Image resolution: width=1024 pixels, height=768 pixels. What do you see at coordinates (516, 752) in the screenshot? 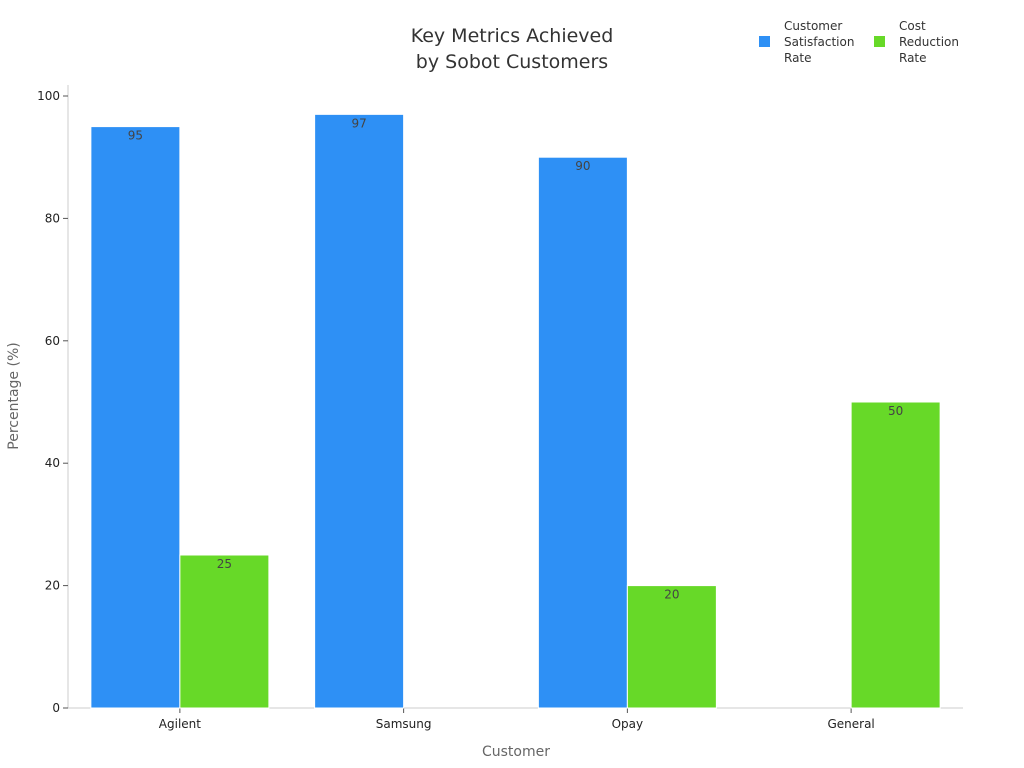
I see `x-axis-title: Customer` at bounding box center [516, 752].